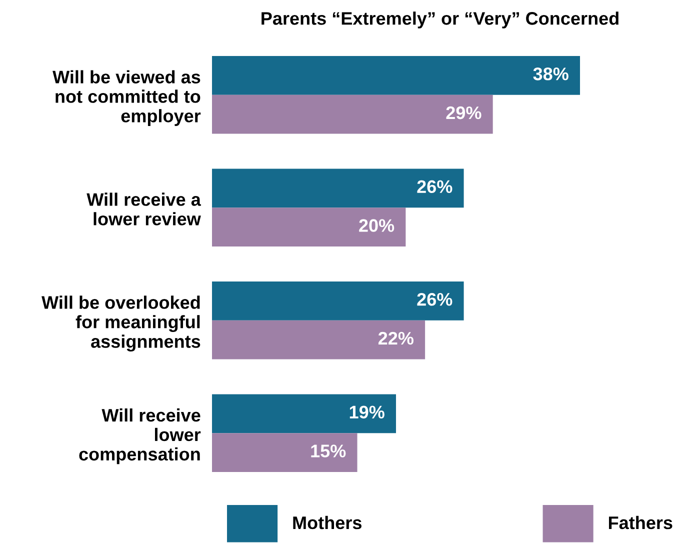 The image size is (692, 553). What do you see at coordinates (640, 523) in the screenshot?
I see `legend-label: Fathers` at bounding box center [640, 523].